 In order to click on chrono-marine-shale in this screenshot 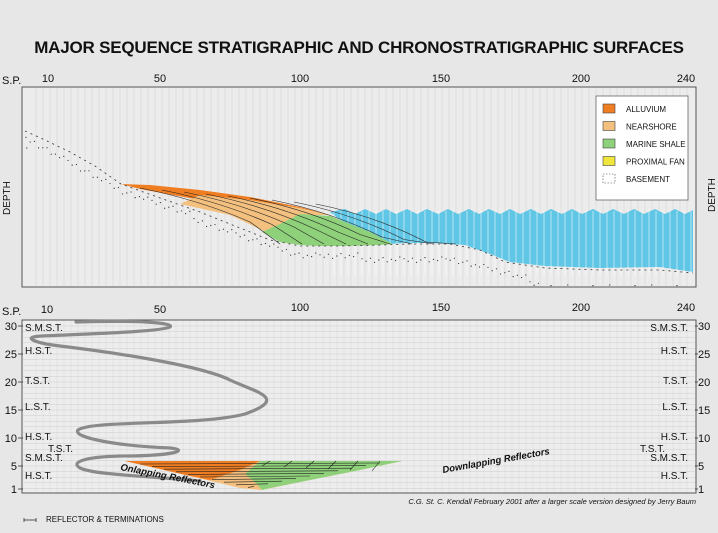, I will do `click(323, 475)`.